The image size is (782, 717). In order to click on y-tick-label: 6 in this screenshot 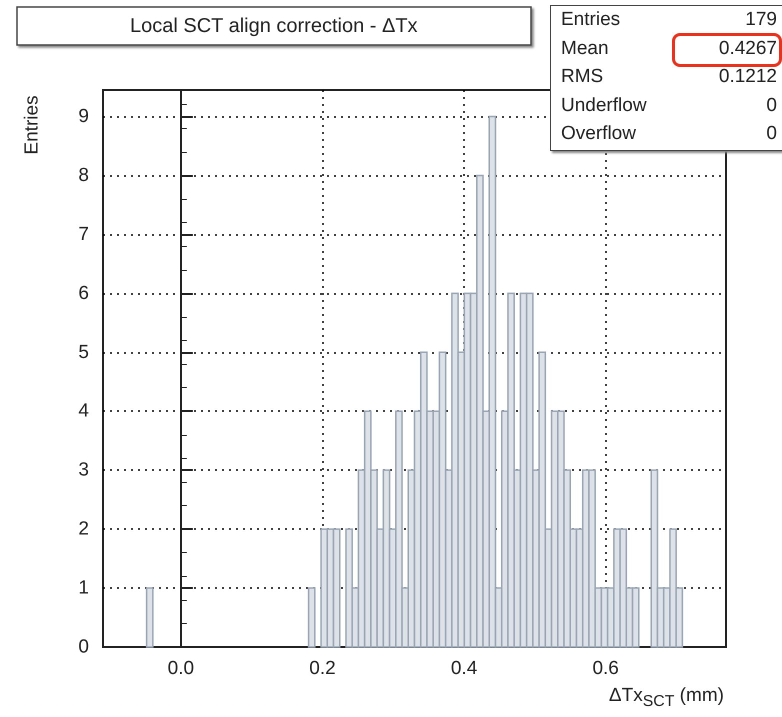, I will do `click(83, 293)`.